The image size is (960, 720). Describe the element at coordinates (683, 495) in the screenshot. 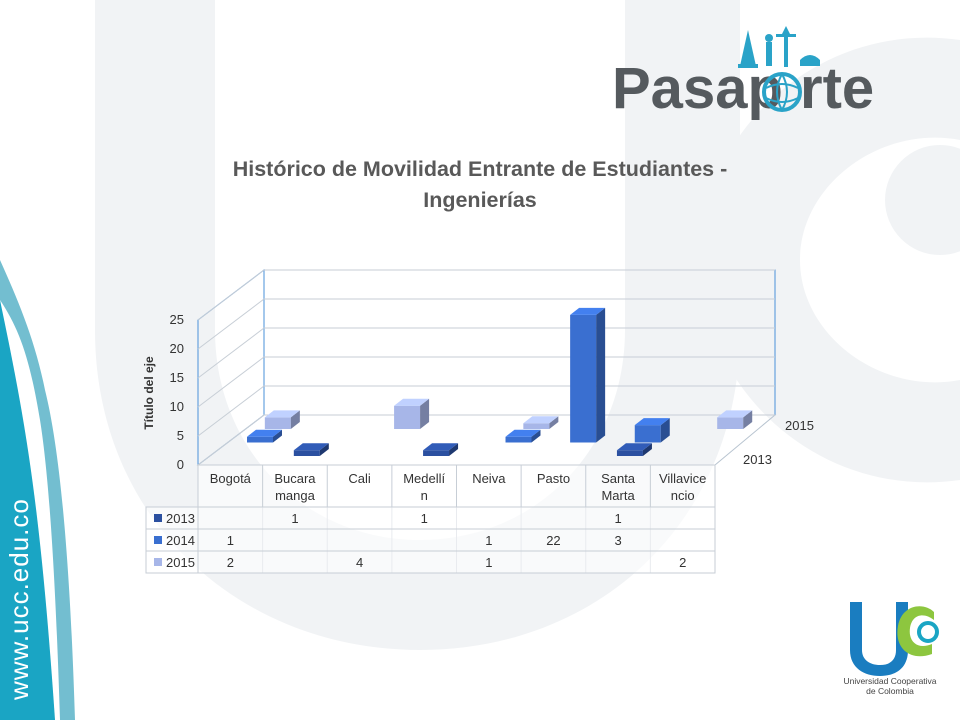

I see `table-category-label: ncio` at that location.